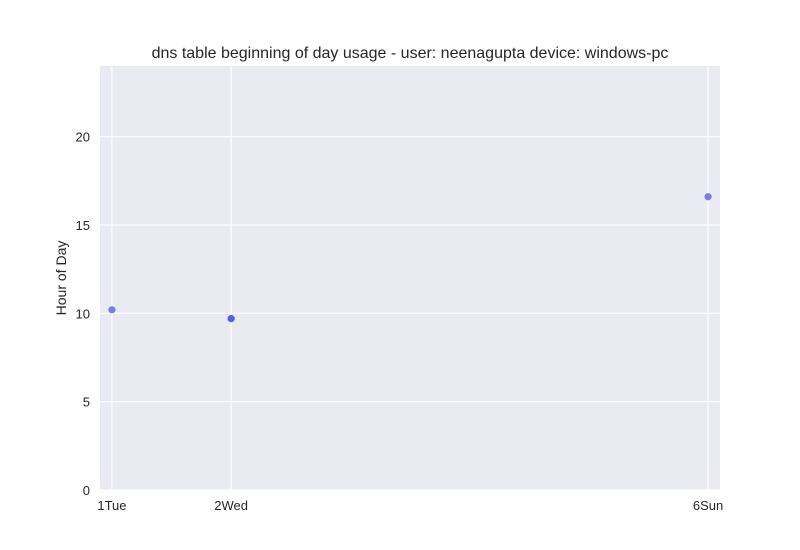  I want to click on y-axis-label: Hour of Day, so click(61, 278).